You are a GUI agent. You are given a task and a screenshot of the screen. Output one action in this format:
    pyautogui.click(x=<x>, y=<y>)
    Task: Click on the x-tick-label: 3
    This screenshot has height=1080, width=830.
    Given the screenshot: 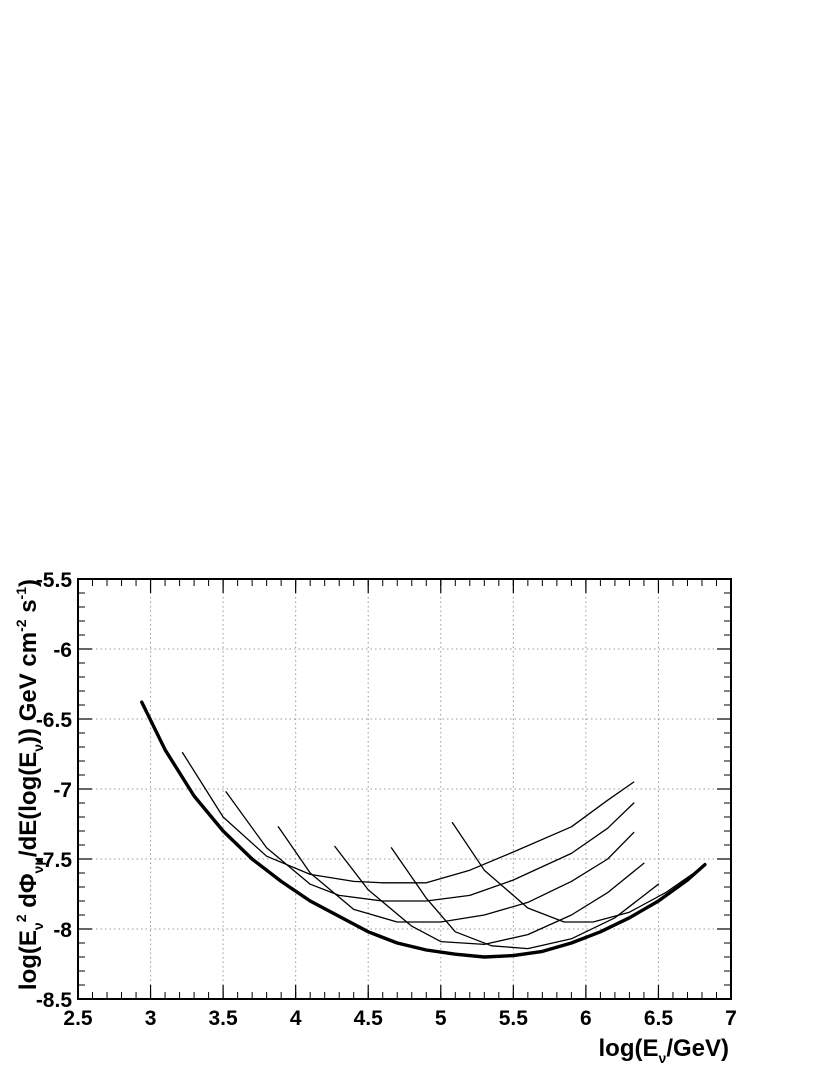 What is the action you would take?
    pyautogui.click(x=151, y=1018)
    